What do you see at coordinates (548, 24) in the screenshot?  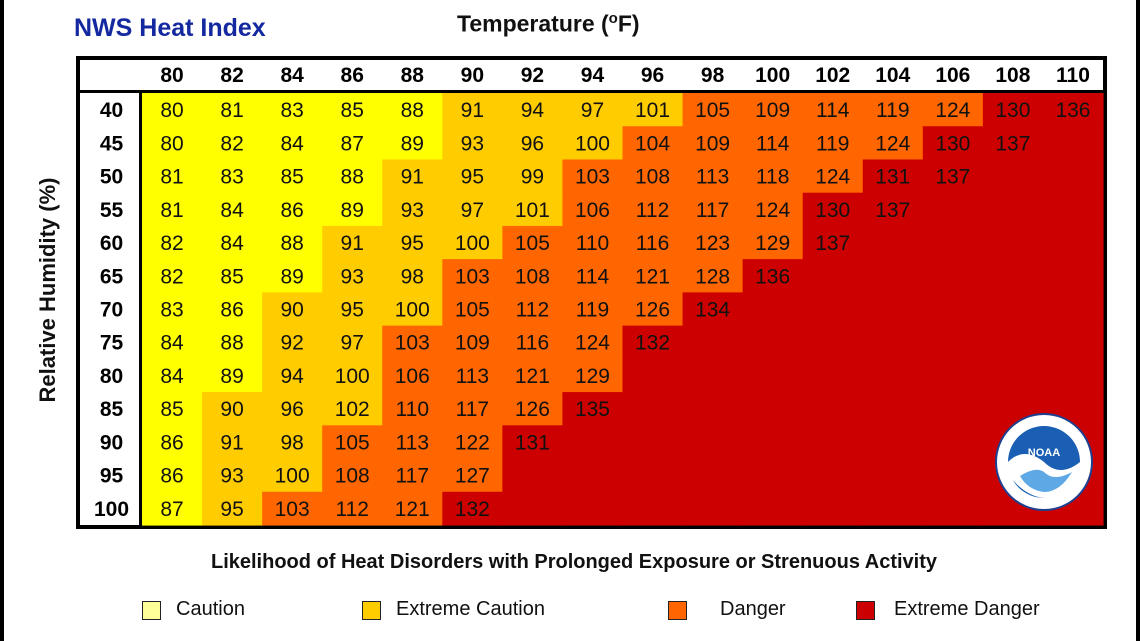 I see `x-axis-title: Temperature (oF)` at bounding box center [548, 24].